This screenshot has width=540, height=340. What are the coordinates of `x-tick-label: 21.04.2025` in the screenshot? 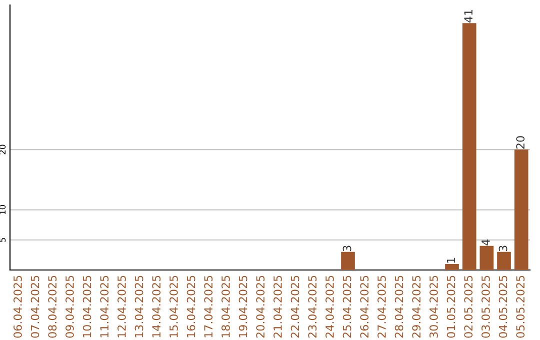 It's located at (277, 307).